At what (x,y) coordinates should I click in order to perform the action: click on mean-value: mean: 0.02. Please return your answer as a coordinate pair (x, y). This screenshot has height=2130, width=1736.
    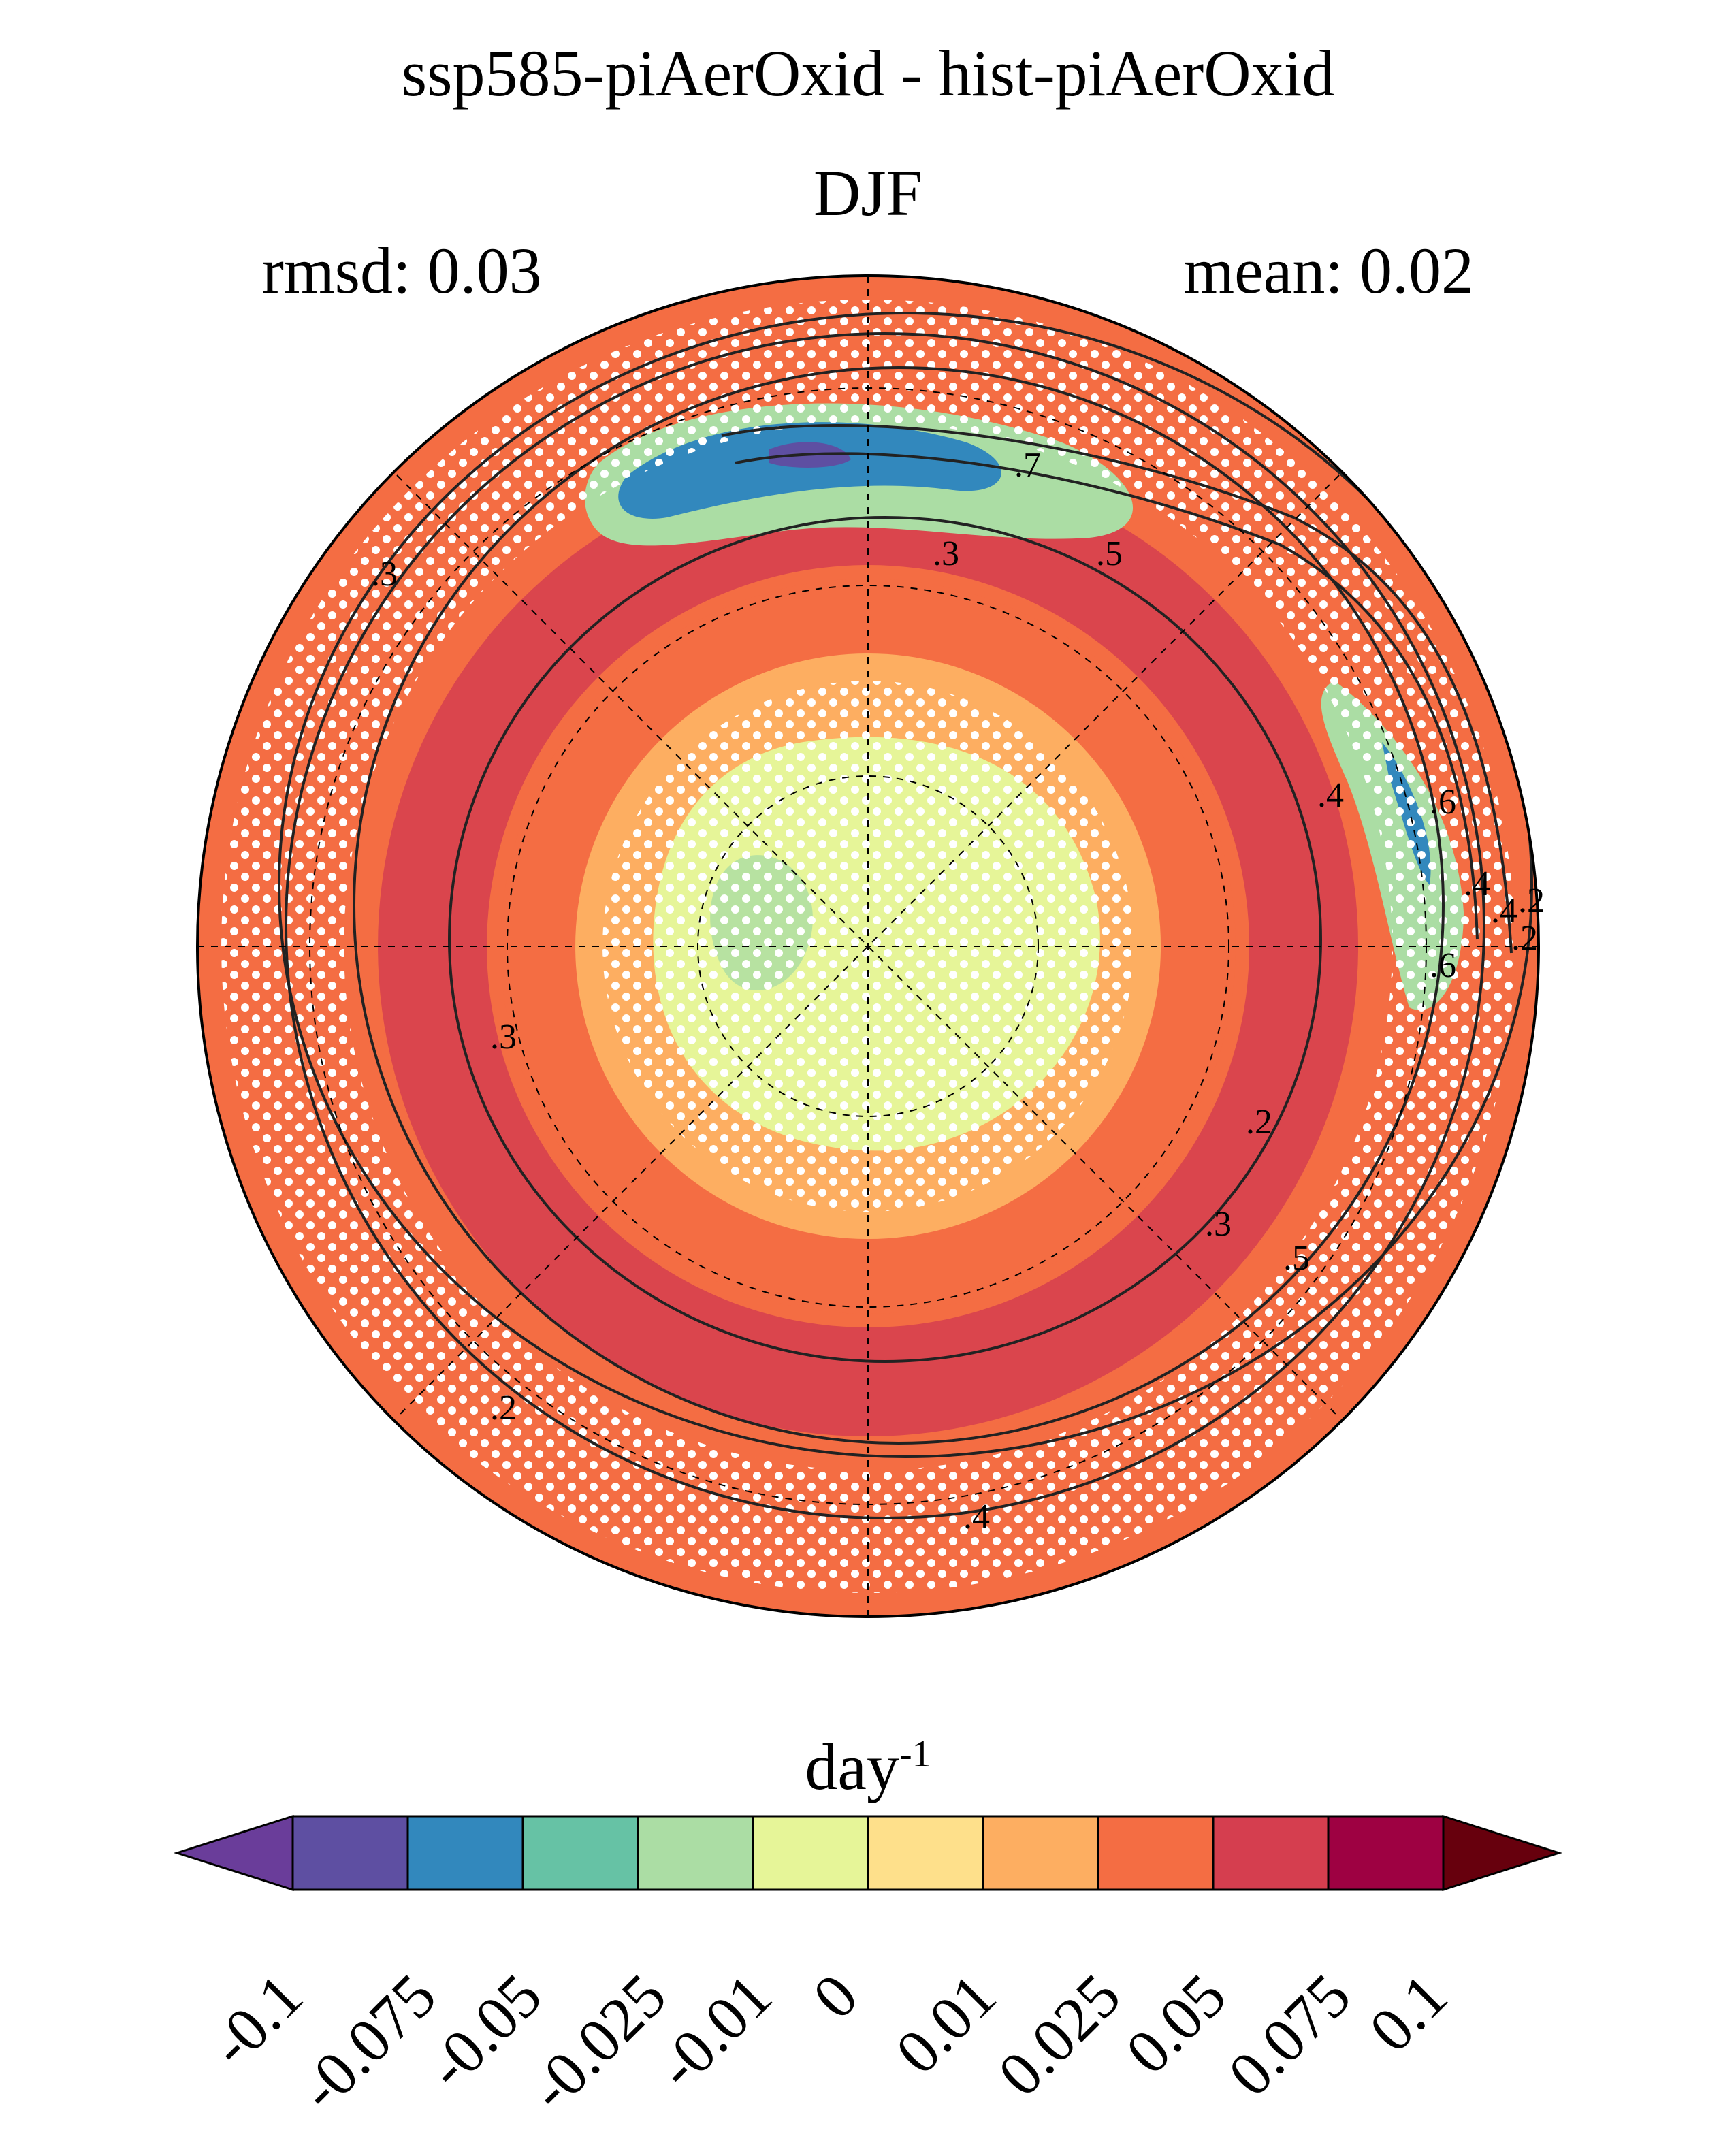
    Looking at the image, I should click on (1328, 270).